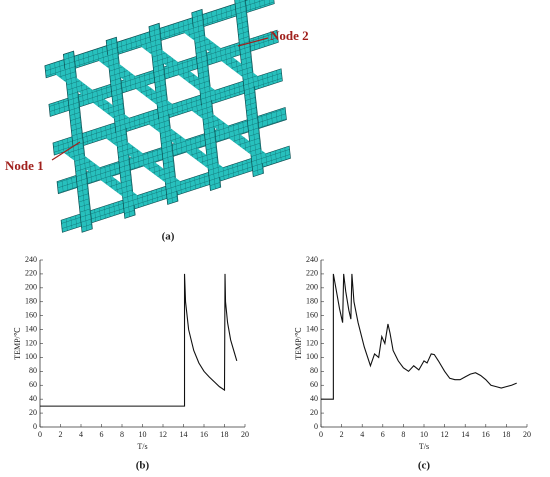 This screenshot has height=477, width=550. What do you see at coordinates (289, 35) in the screenshot?
I see `annotation: Node 2` at bounding box center [289, 35].